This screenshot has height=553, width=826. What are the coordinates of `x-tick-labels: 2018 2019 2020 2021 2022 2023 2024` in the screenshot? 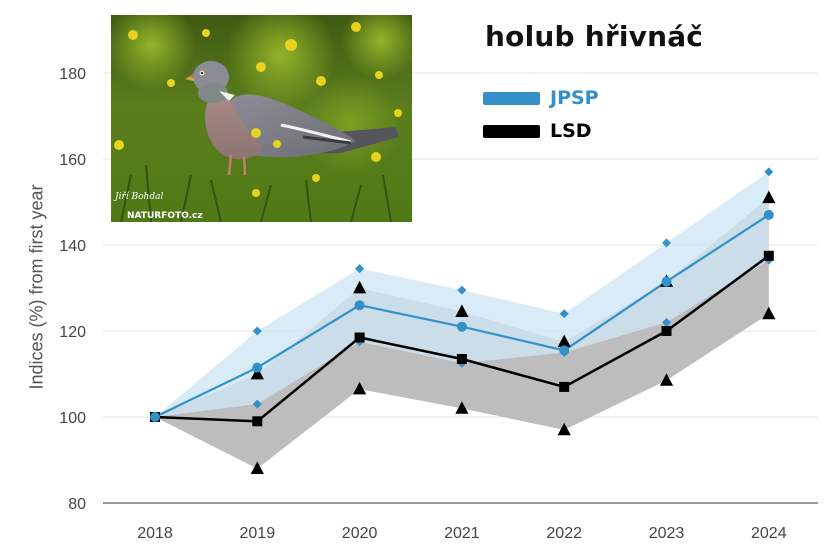 It's located at (461, 533).